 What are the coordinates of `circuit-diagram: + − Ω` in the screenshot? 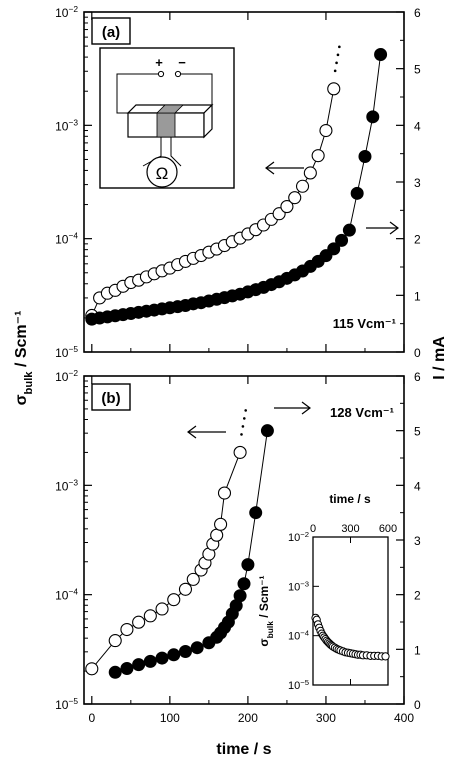 It's located at (167, 118).